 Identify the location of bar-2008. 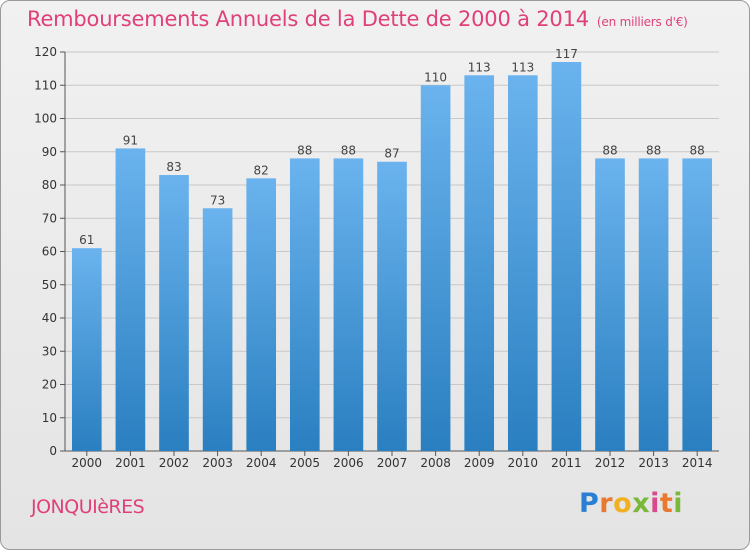
(435, 268).